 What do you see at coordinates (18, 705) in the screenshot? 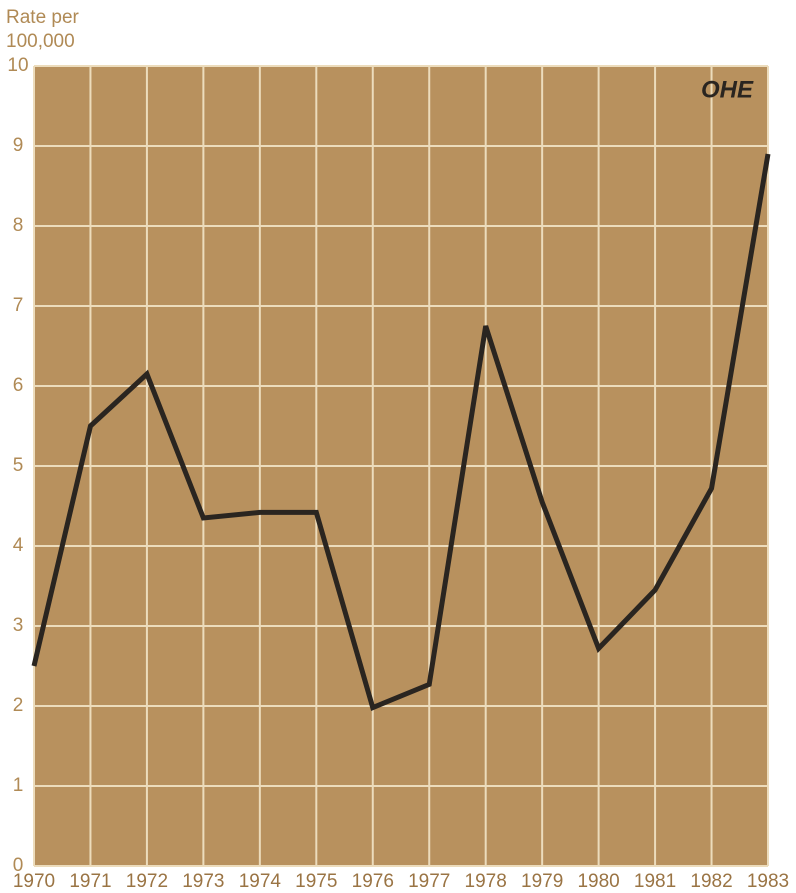
I see `y-tick-label: 2` at bounding box center [18, 705].